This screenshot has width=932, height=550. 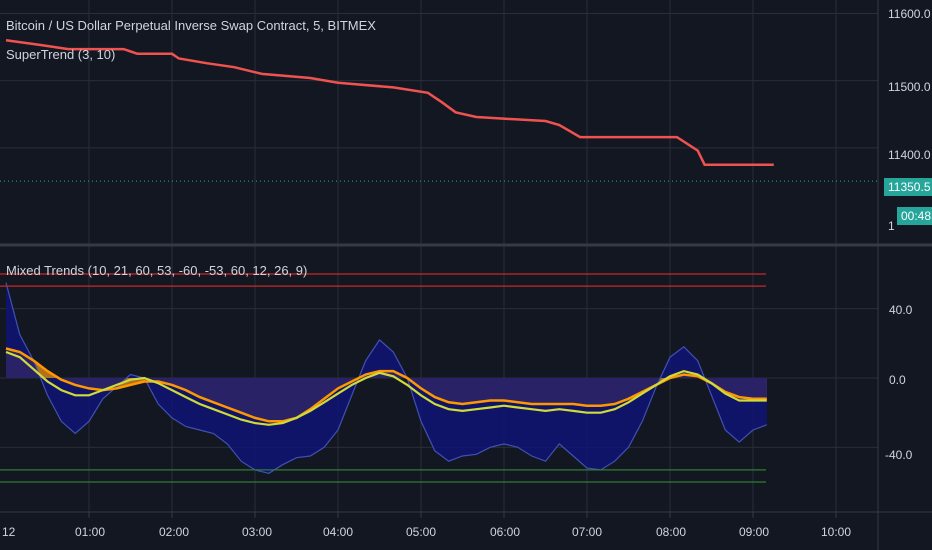 What do you see at coordinates (908, 187) in the screenshot?
I see `last-price-tag: 11350.5` at bounding box center [908, 187].